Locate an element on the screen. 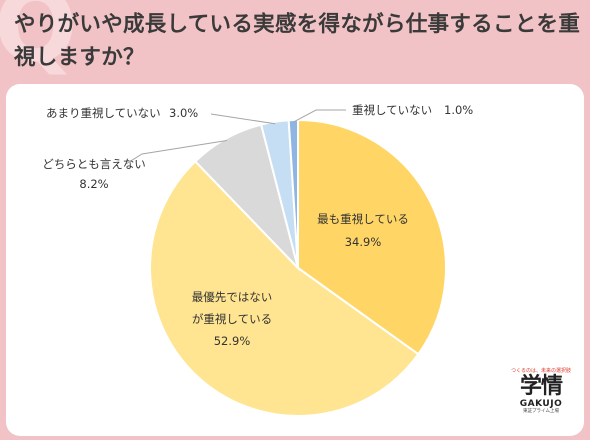  logo-kanji: 学情 is located at coordinates (541, 386).